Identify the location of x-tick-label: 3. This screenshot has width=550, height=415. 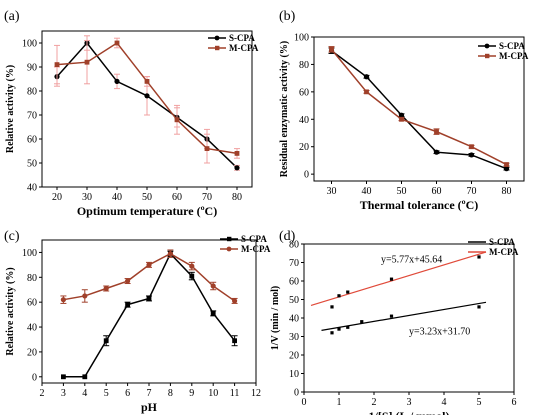
(63, 393).